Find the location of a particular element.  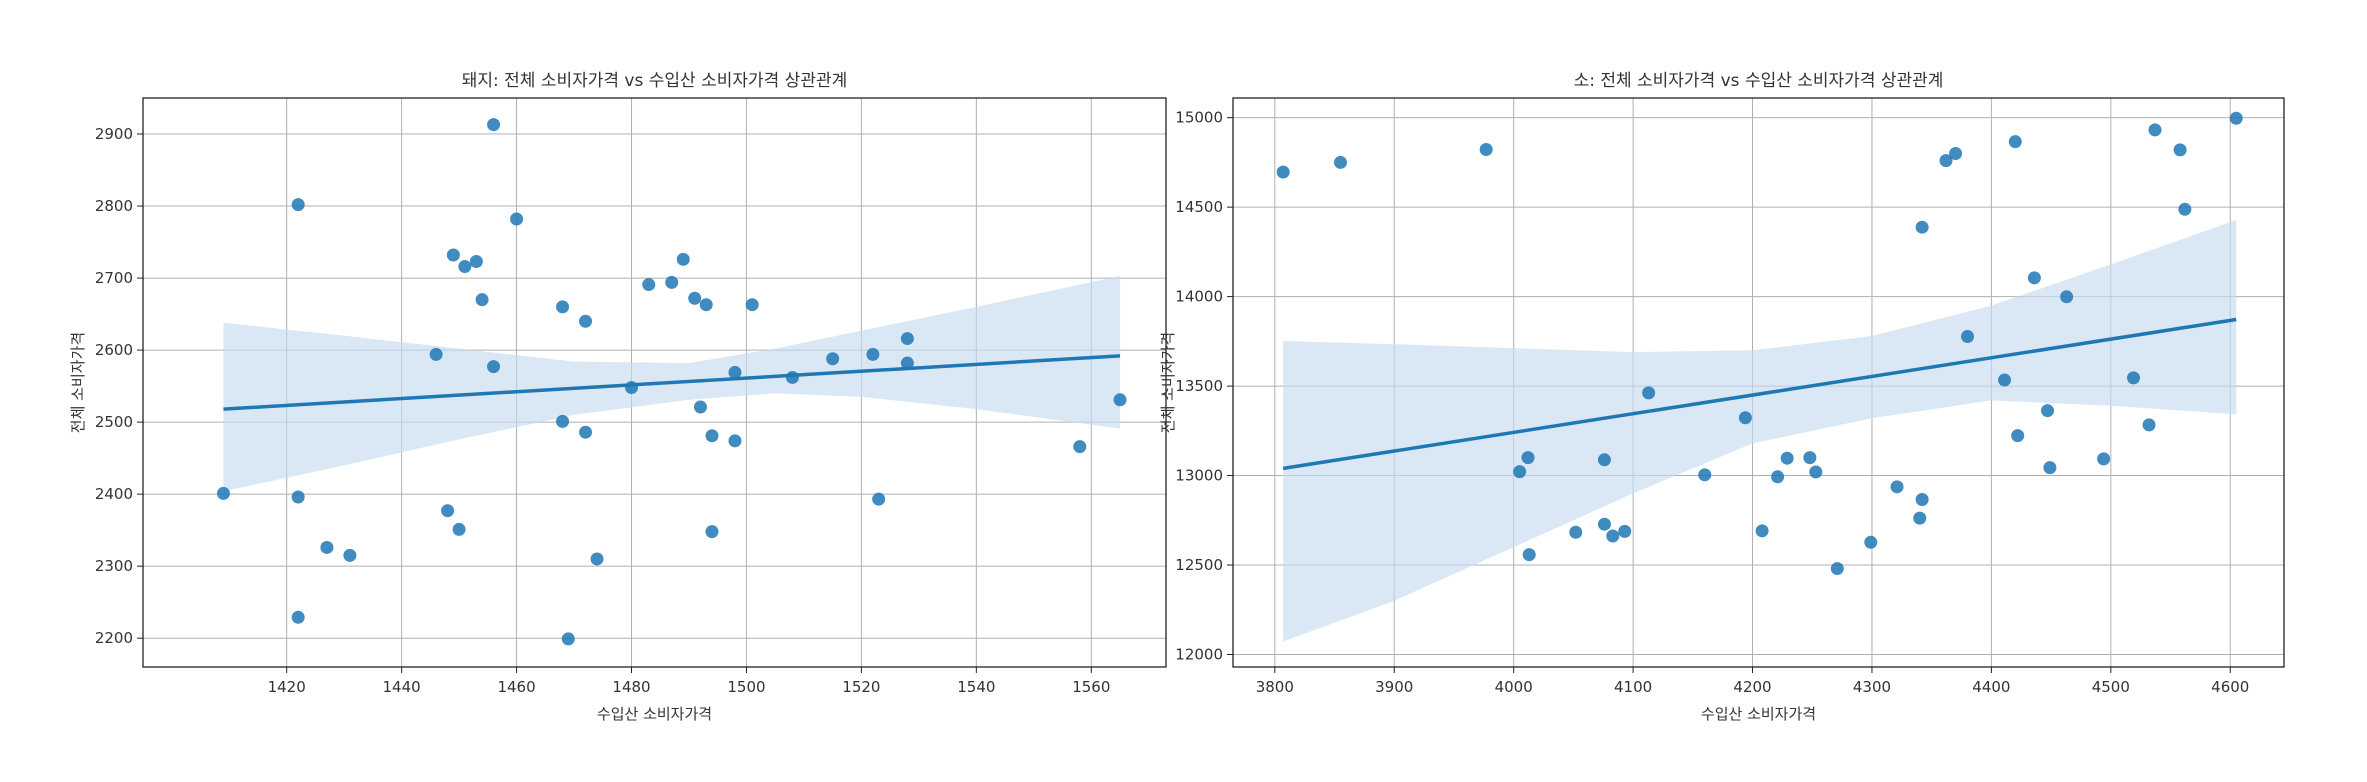

x-tick-label: 3900 is located at coordinates (1394, 687).